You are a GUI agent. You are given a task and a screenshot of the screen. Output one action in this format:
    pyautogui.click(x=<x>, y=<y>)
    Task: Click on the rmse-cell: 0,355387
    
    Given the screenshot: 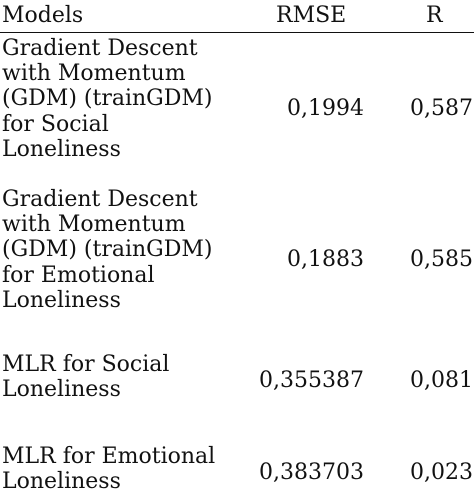 What is the action you would take?
    pyautogui.click(x=311, y=380)
    